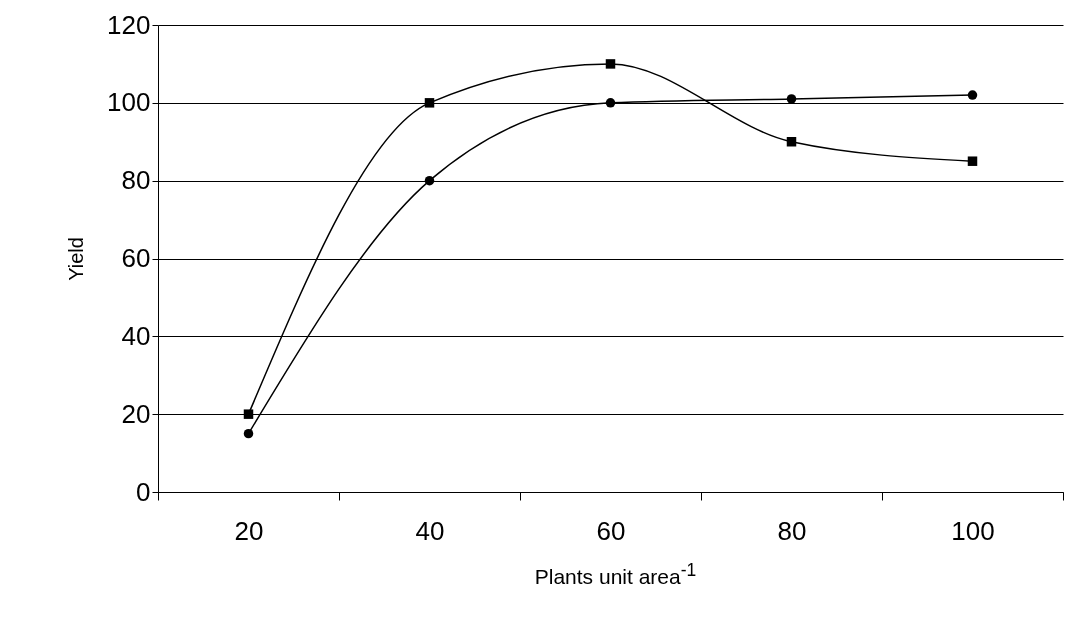 The width and height of the screenshot is (1081, 631). What do you see at coordinates (249, 530) in the screenshot?
I see `x-tick-label: 20` at bounding box center [249, 530].